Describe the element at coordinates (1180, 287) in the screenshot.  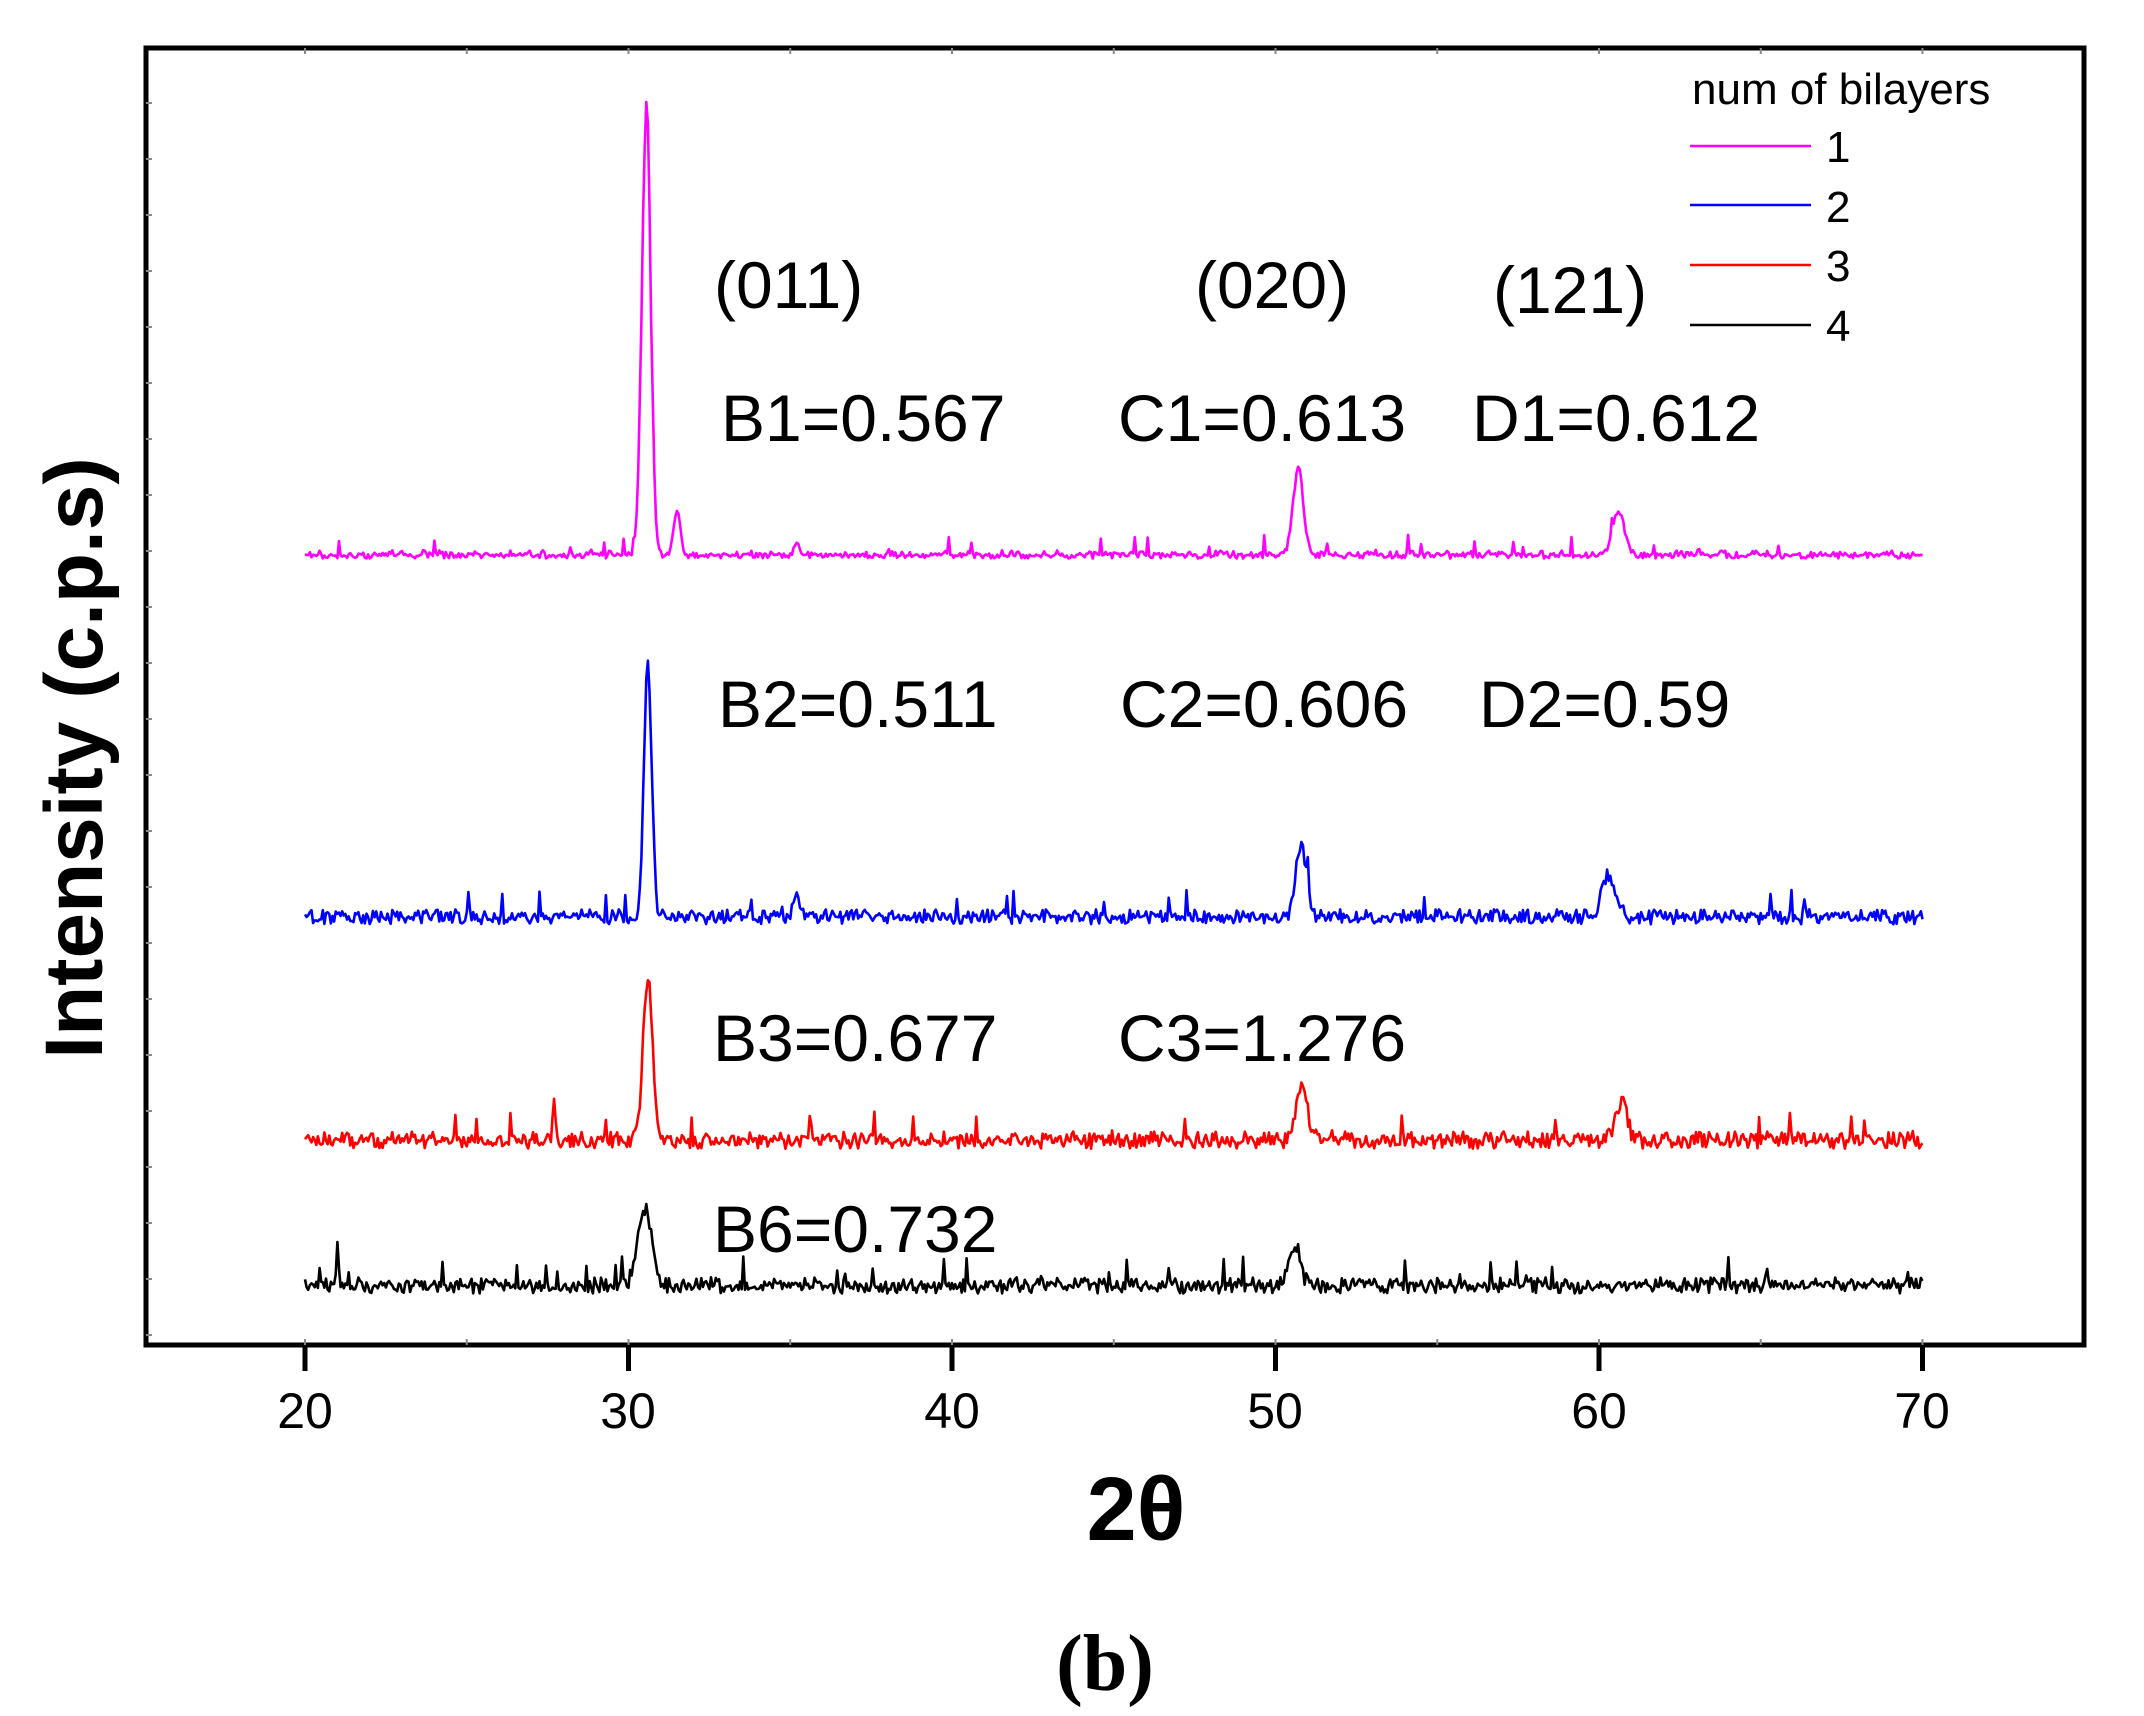
I see `peak-hkl-labels: (011) (020) (121)` at that location.